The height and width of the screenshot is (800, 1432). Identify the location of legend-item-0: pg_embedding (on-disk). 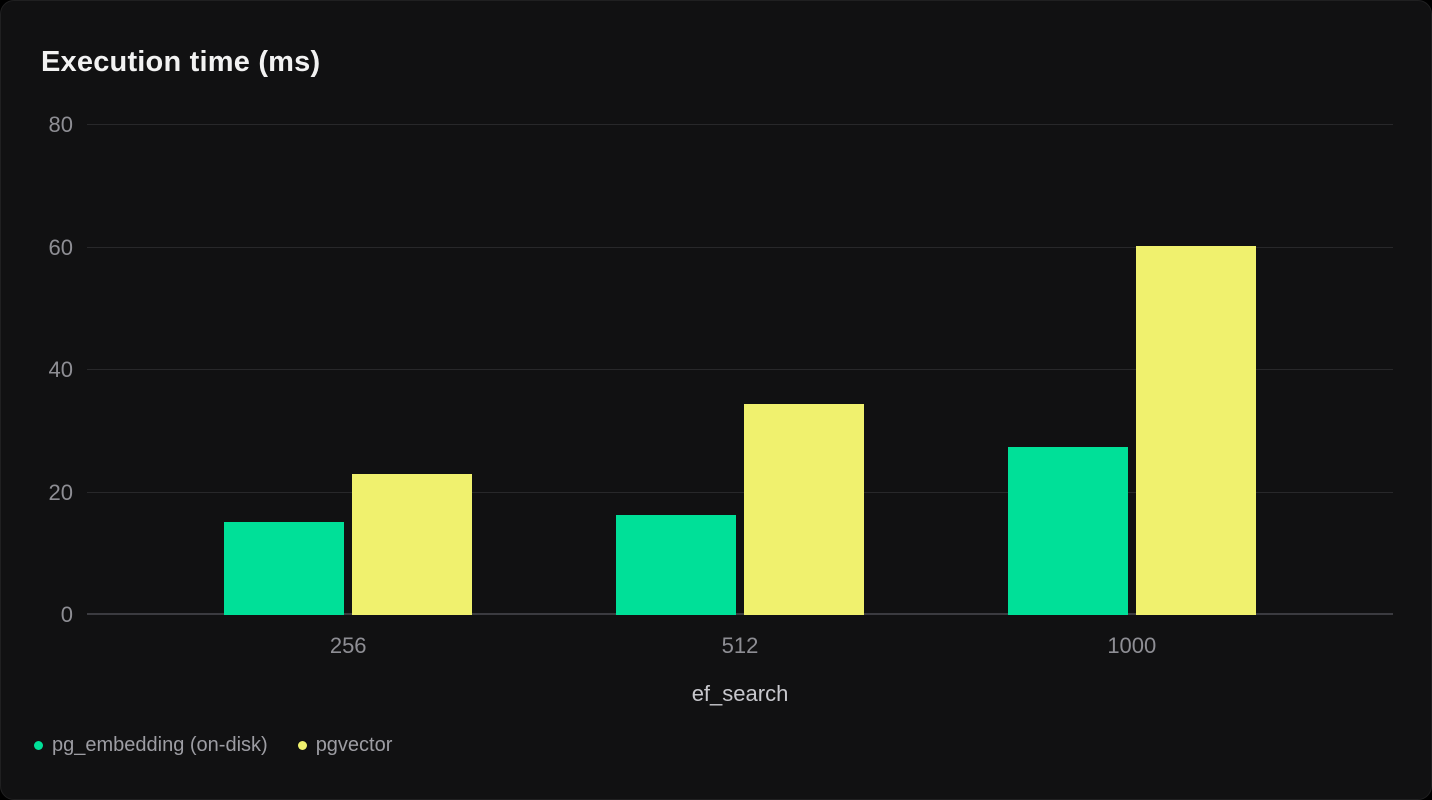
(151, 745).